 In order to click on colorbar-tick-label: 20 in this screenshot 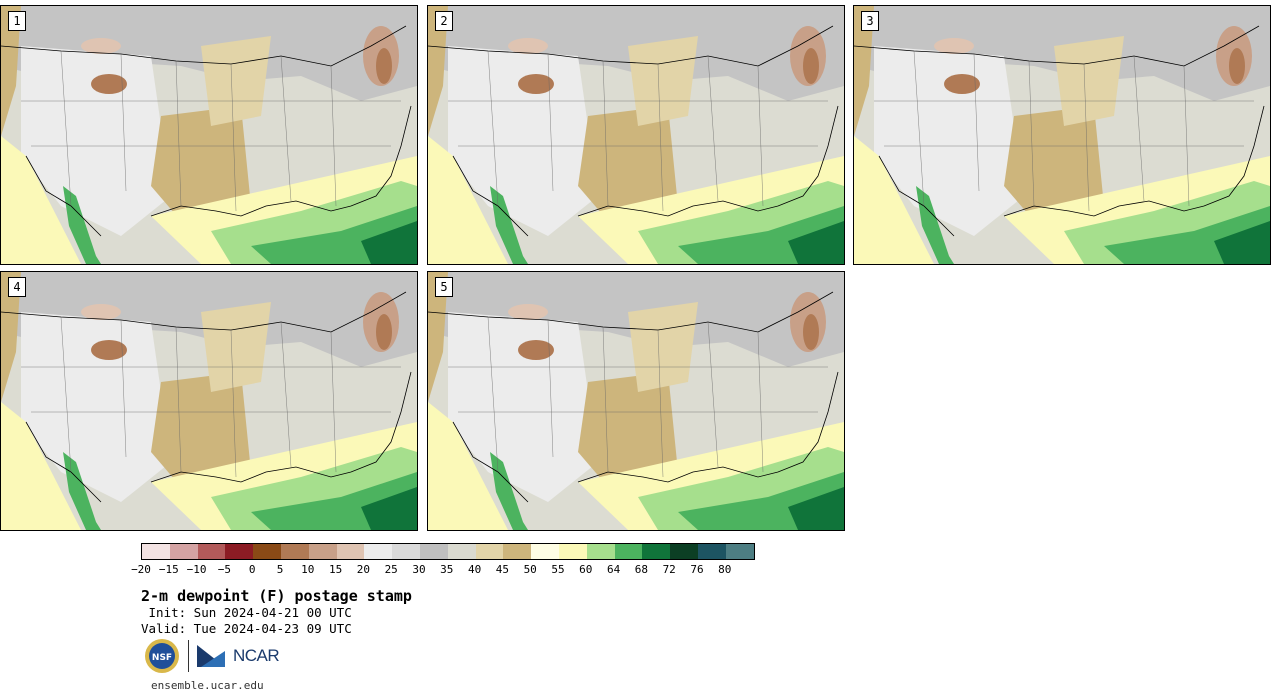, I will do `click(363, 569)`.